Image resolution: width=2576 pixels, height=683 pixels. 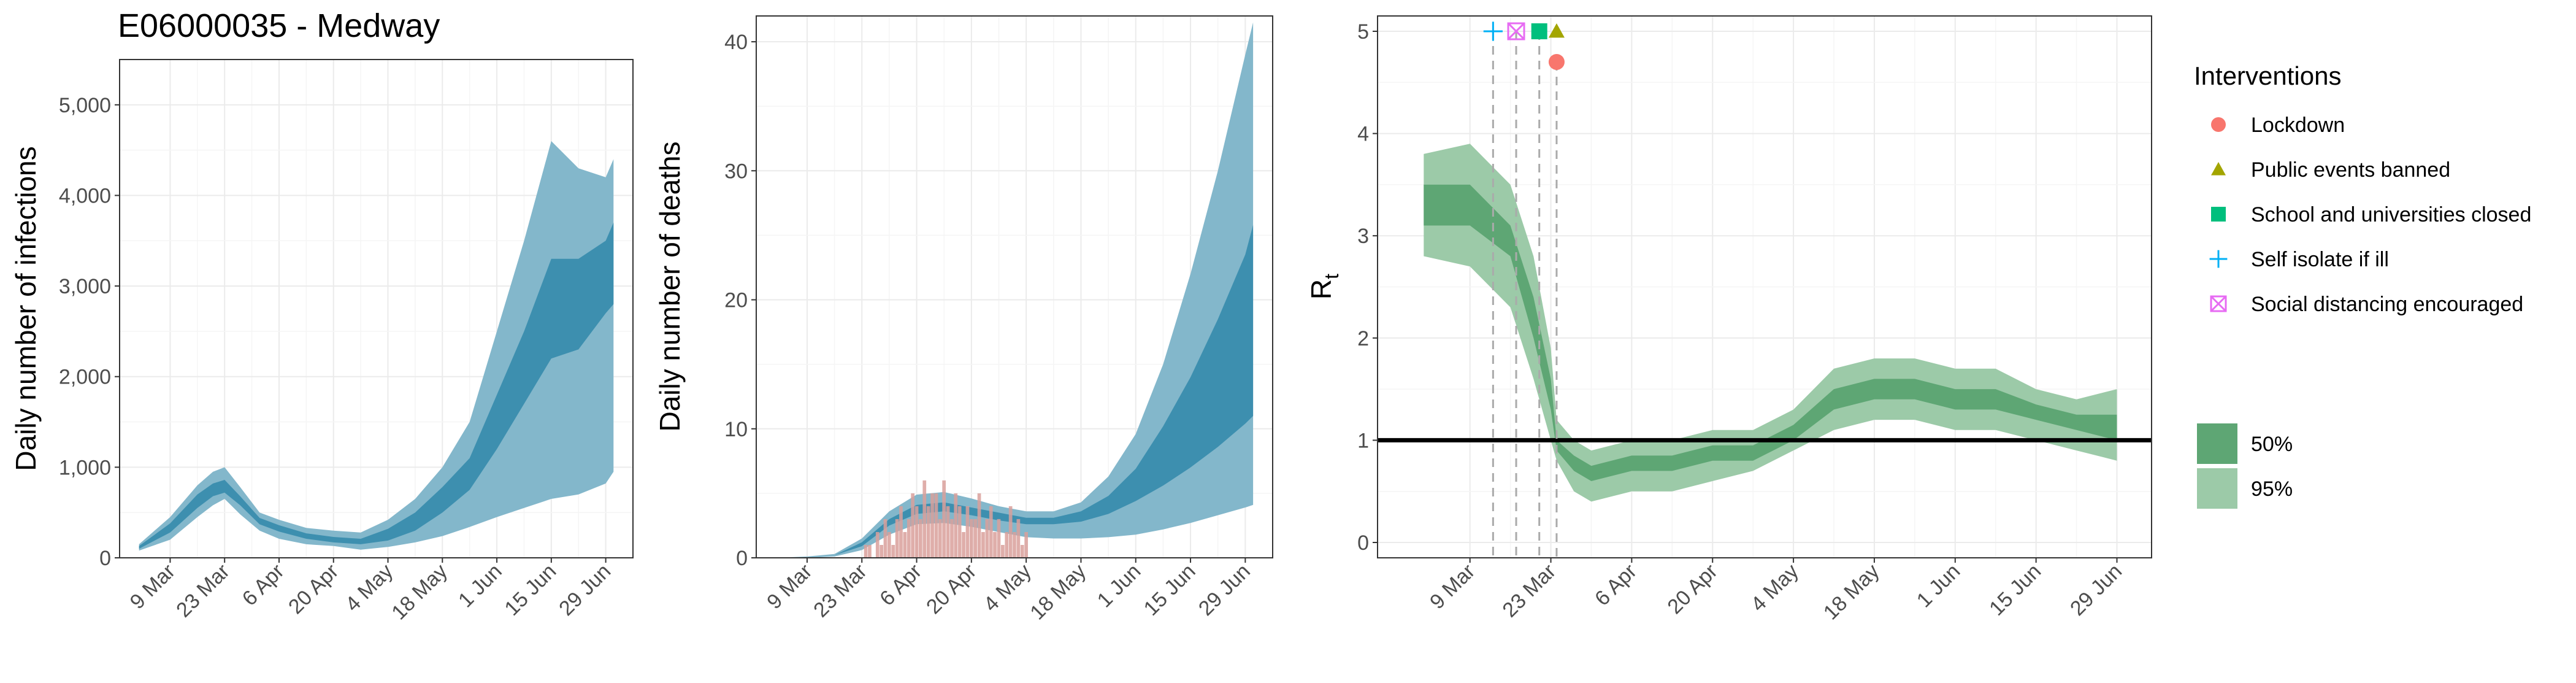 What do you see at coordinates (1224, 590) in the screenshot?
I see `deaths-x-tick-label: 29 Jun` at bounding box center [1224, 590].